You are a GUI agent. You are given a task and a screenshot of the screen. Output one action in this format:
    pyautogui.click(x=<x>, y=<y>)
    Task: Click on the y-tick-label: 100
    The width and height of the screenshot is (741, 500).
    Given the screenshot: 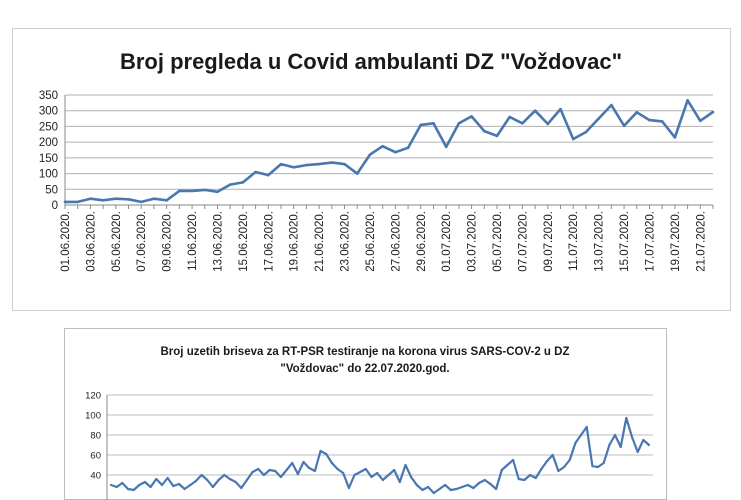 What is the action you would take?
    pyautogui.click(x=48, y=175)
    